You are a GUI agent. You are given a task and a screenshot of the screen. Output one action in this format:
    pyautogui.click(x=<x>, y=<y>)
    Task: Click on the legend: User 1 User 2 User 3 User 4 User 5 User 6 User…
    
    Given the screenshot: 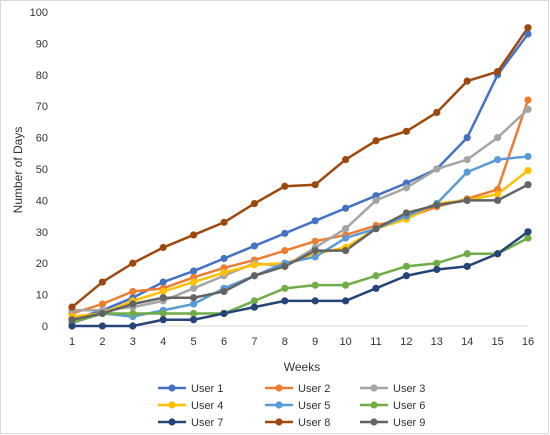 What is the action you would take?
    pyautogui.click(x=291, y=406)
    